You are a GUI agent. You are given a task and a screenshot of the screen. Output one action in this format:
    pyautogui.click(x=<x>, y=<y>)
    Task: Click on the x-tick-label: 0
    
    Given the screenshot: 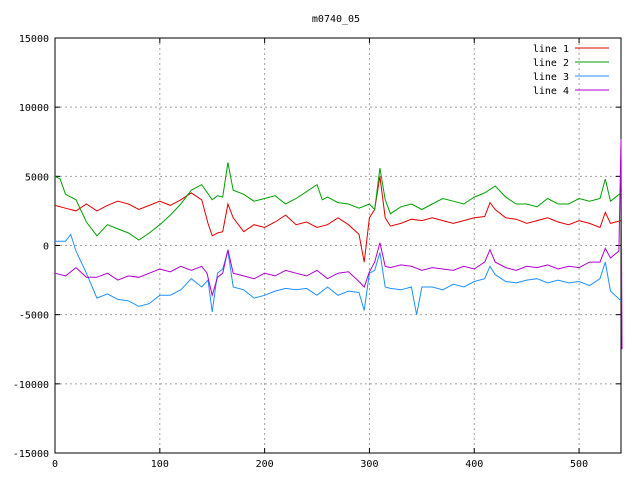 What is the action you would take?
    pyautogui.click(x=55, y=464)
    